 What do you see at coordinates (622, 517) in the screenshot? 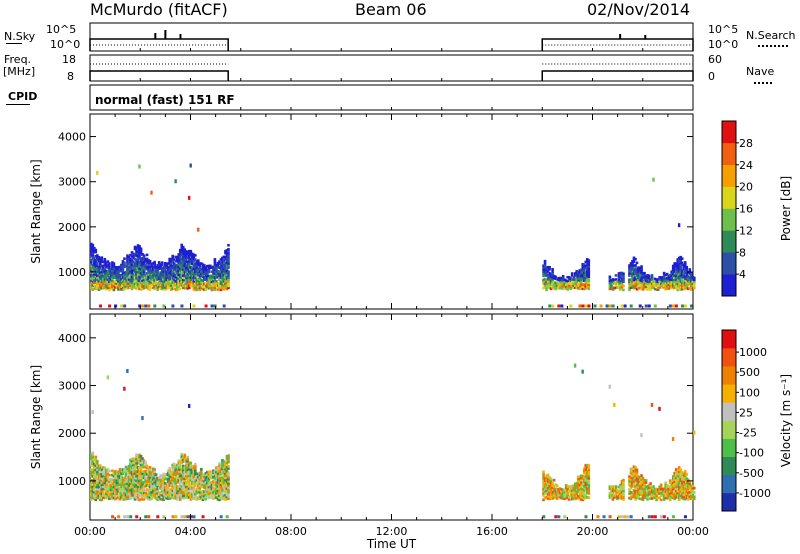
I see `ground-cell` at bounding box center [622, 517].